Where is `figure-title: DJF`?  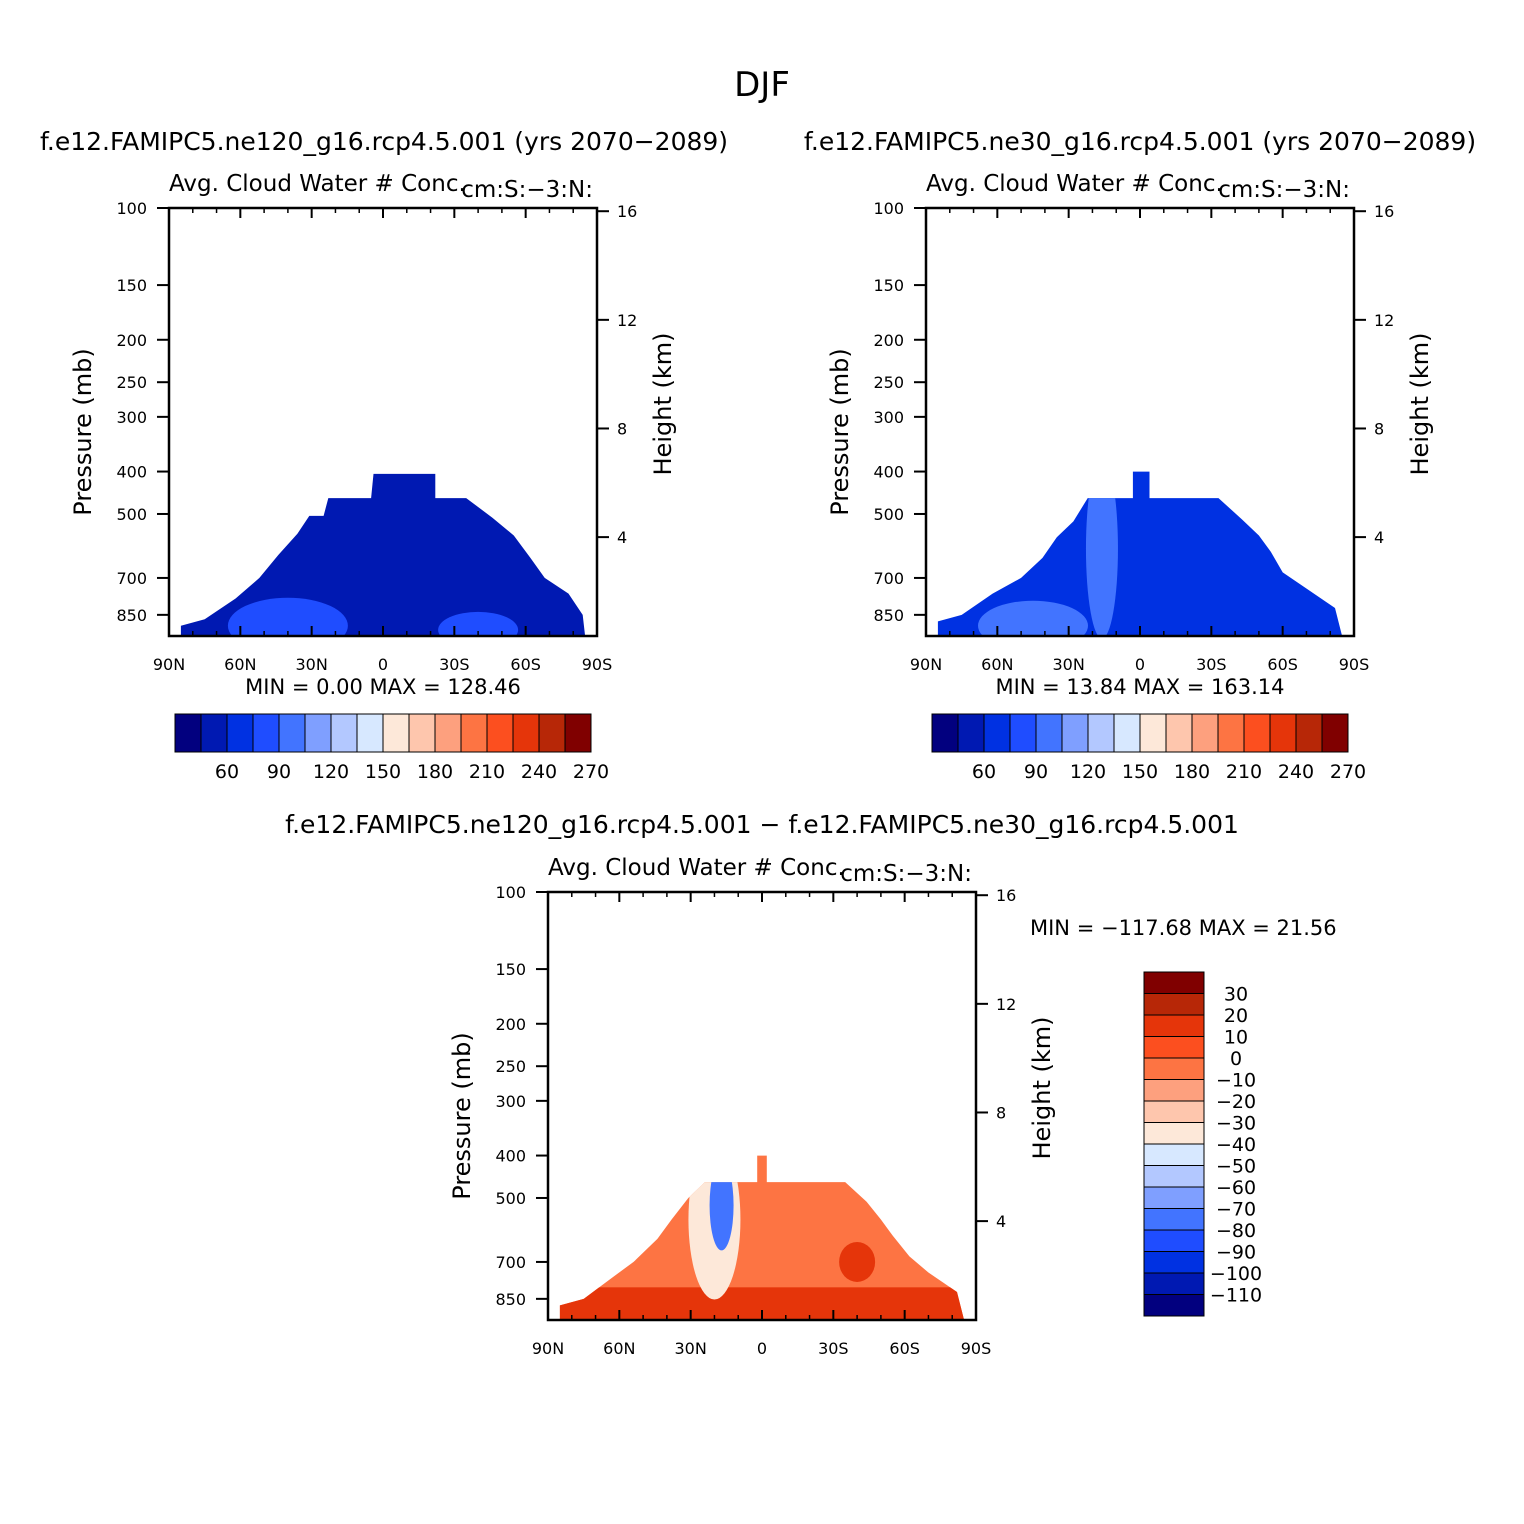
figure-title: DJF is located at coordinates (762, 85).